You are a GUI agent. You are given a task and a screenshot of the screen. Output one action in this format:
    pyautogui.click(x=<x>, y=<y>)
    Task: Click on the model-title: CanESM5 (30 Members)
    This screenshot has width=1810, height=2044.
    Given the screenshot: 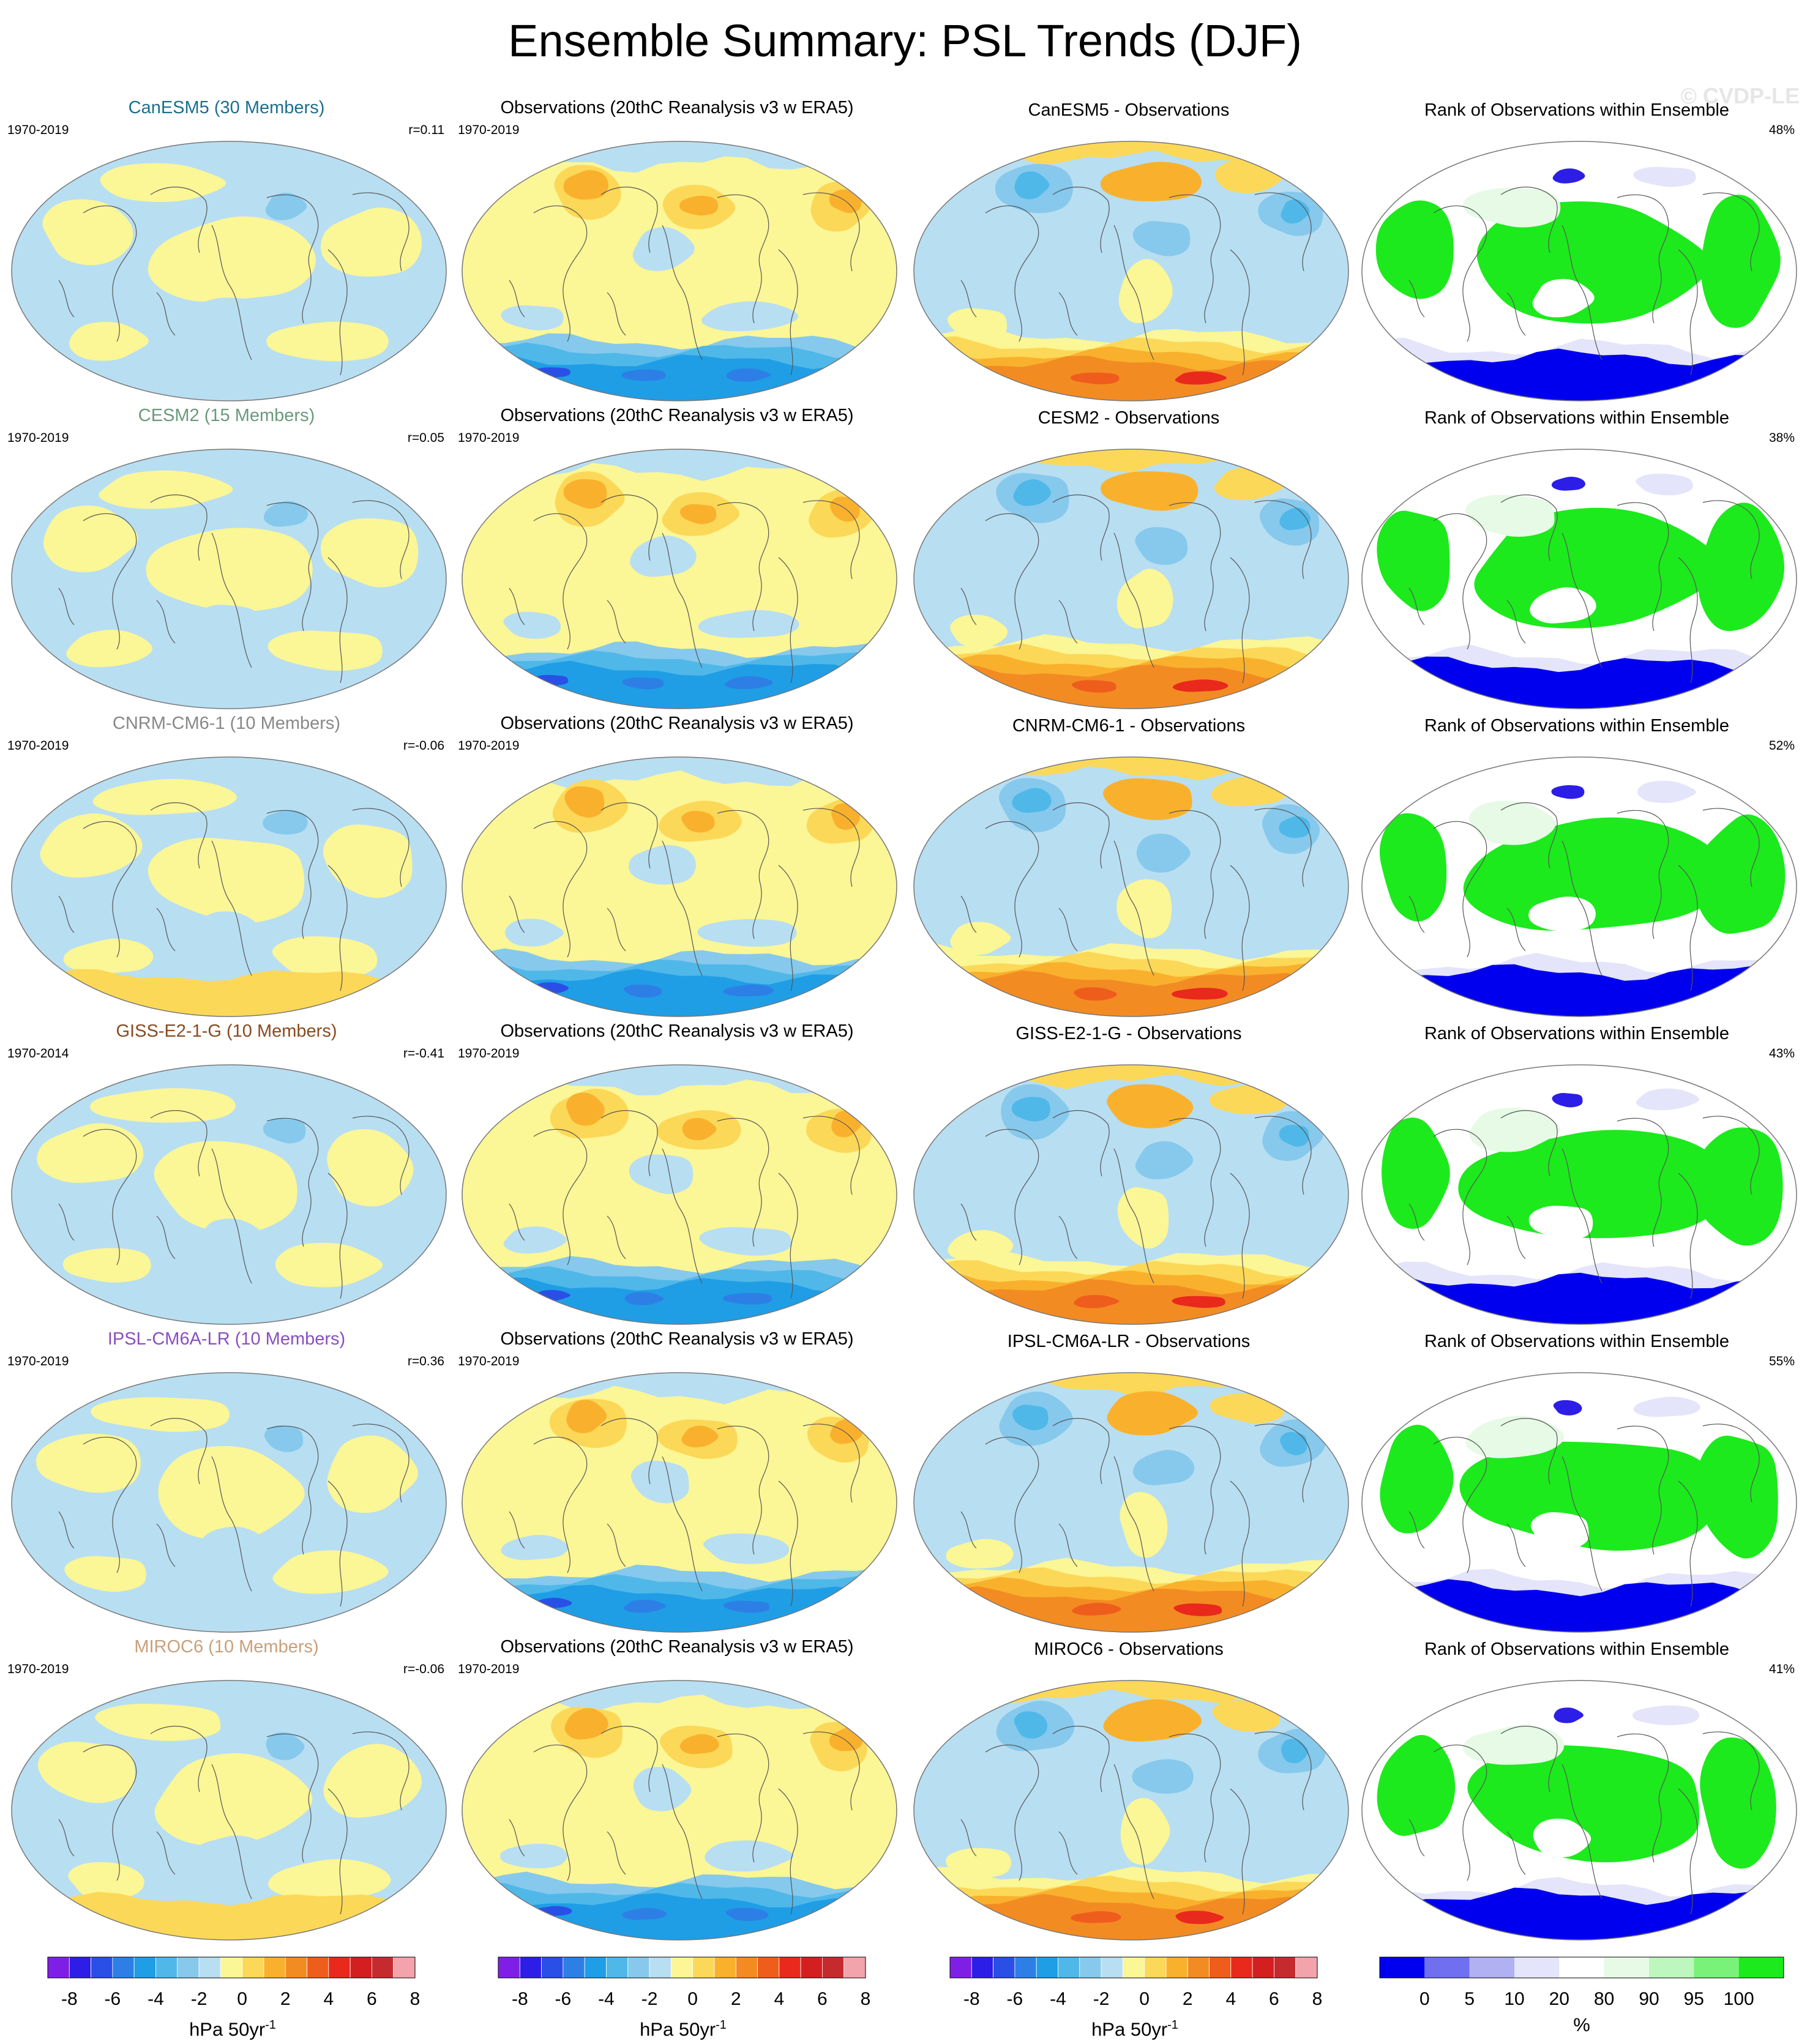 What is the action you would take?
    pyautogui.click(x=226, y=107)
    